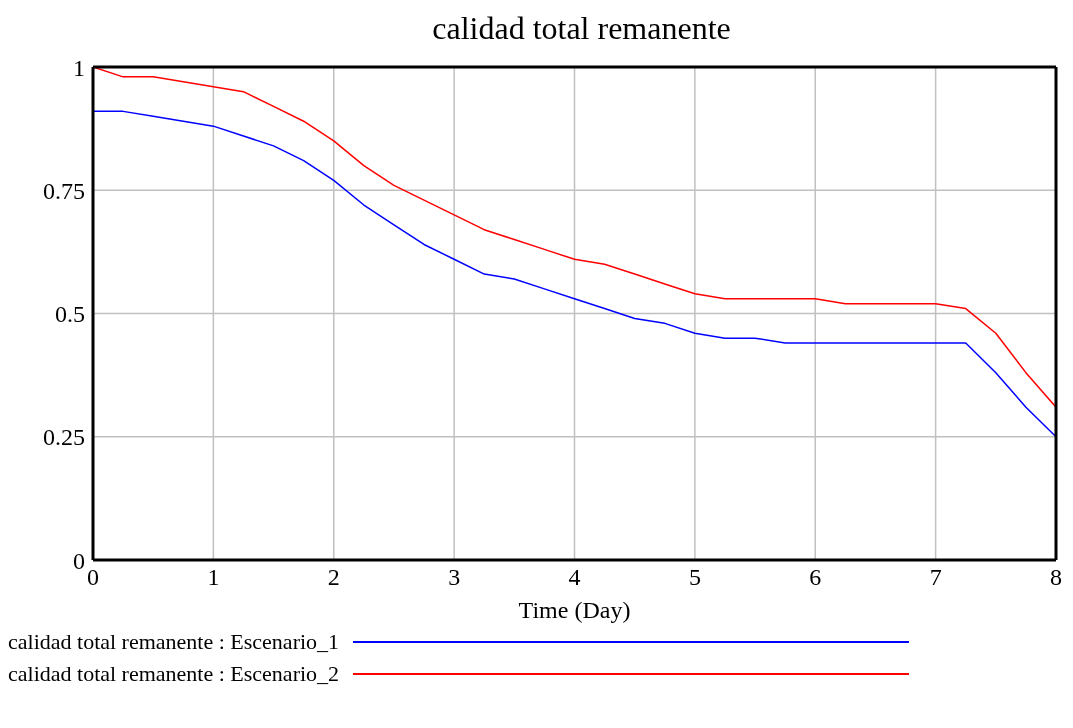 Image resolution: width=1073 pixels, height=728 pixels. What do you see at coordinates (79, 67) in the screenshot?
I see `y-tick-label: 1` at bounding box center [79, 67].